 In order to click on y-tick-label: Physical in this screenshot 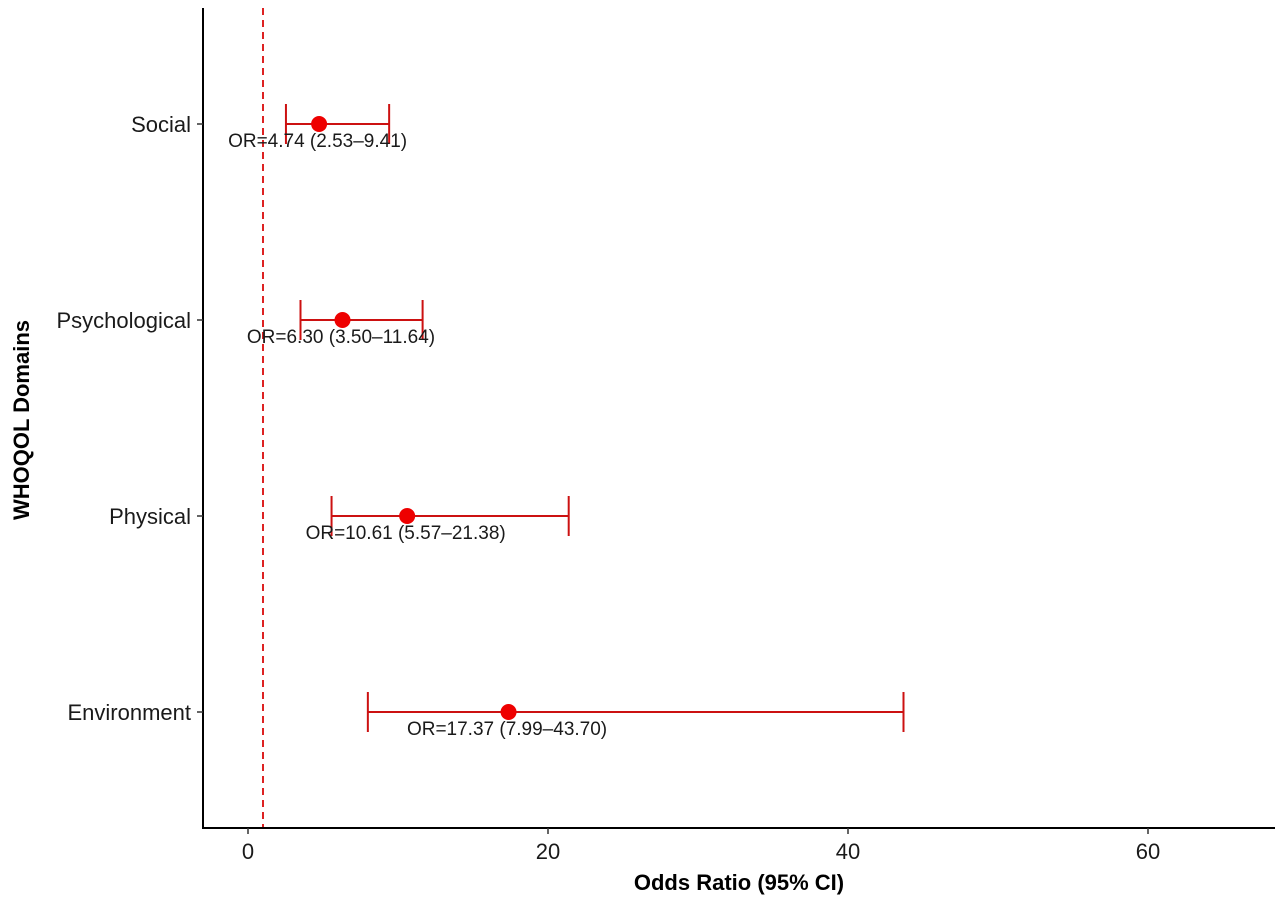, I will do `click(150, 516)`.